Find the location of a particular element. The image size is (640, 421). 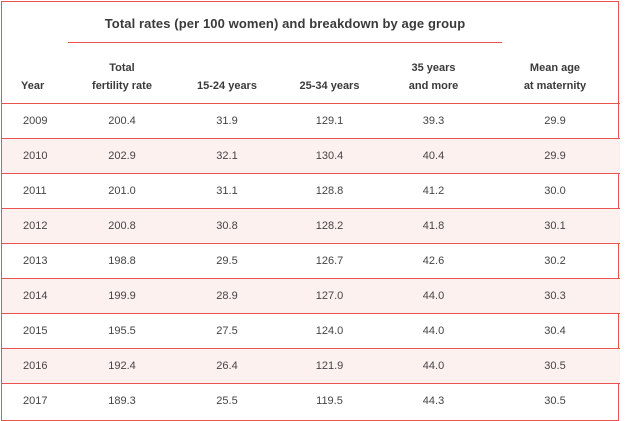

table-row: 2011 201.0 31.1 128.8 41.2 30.0 is located at coordinates (311, 191).